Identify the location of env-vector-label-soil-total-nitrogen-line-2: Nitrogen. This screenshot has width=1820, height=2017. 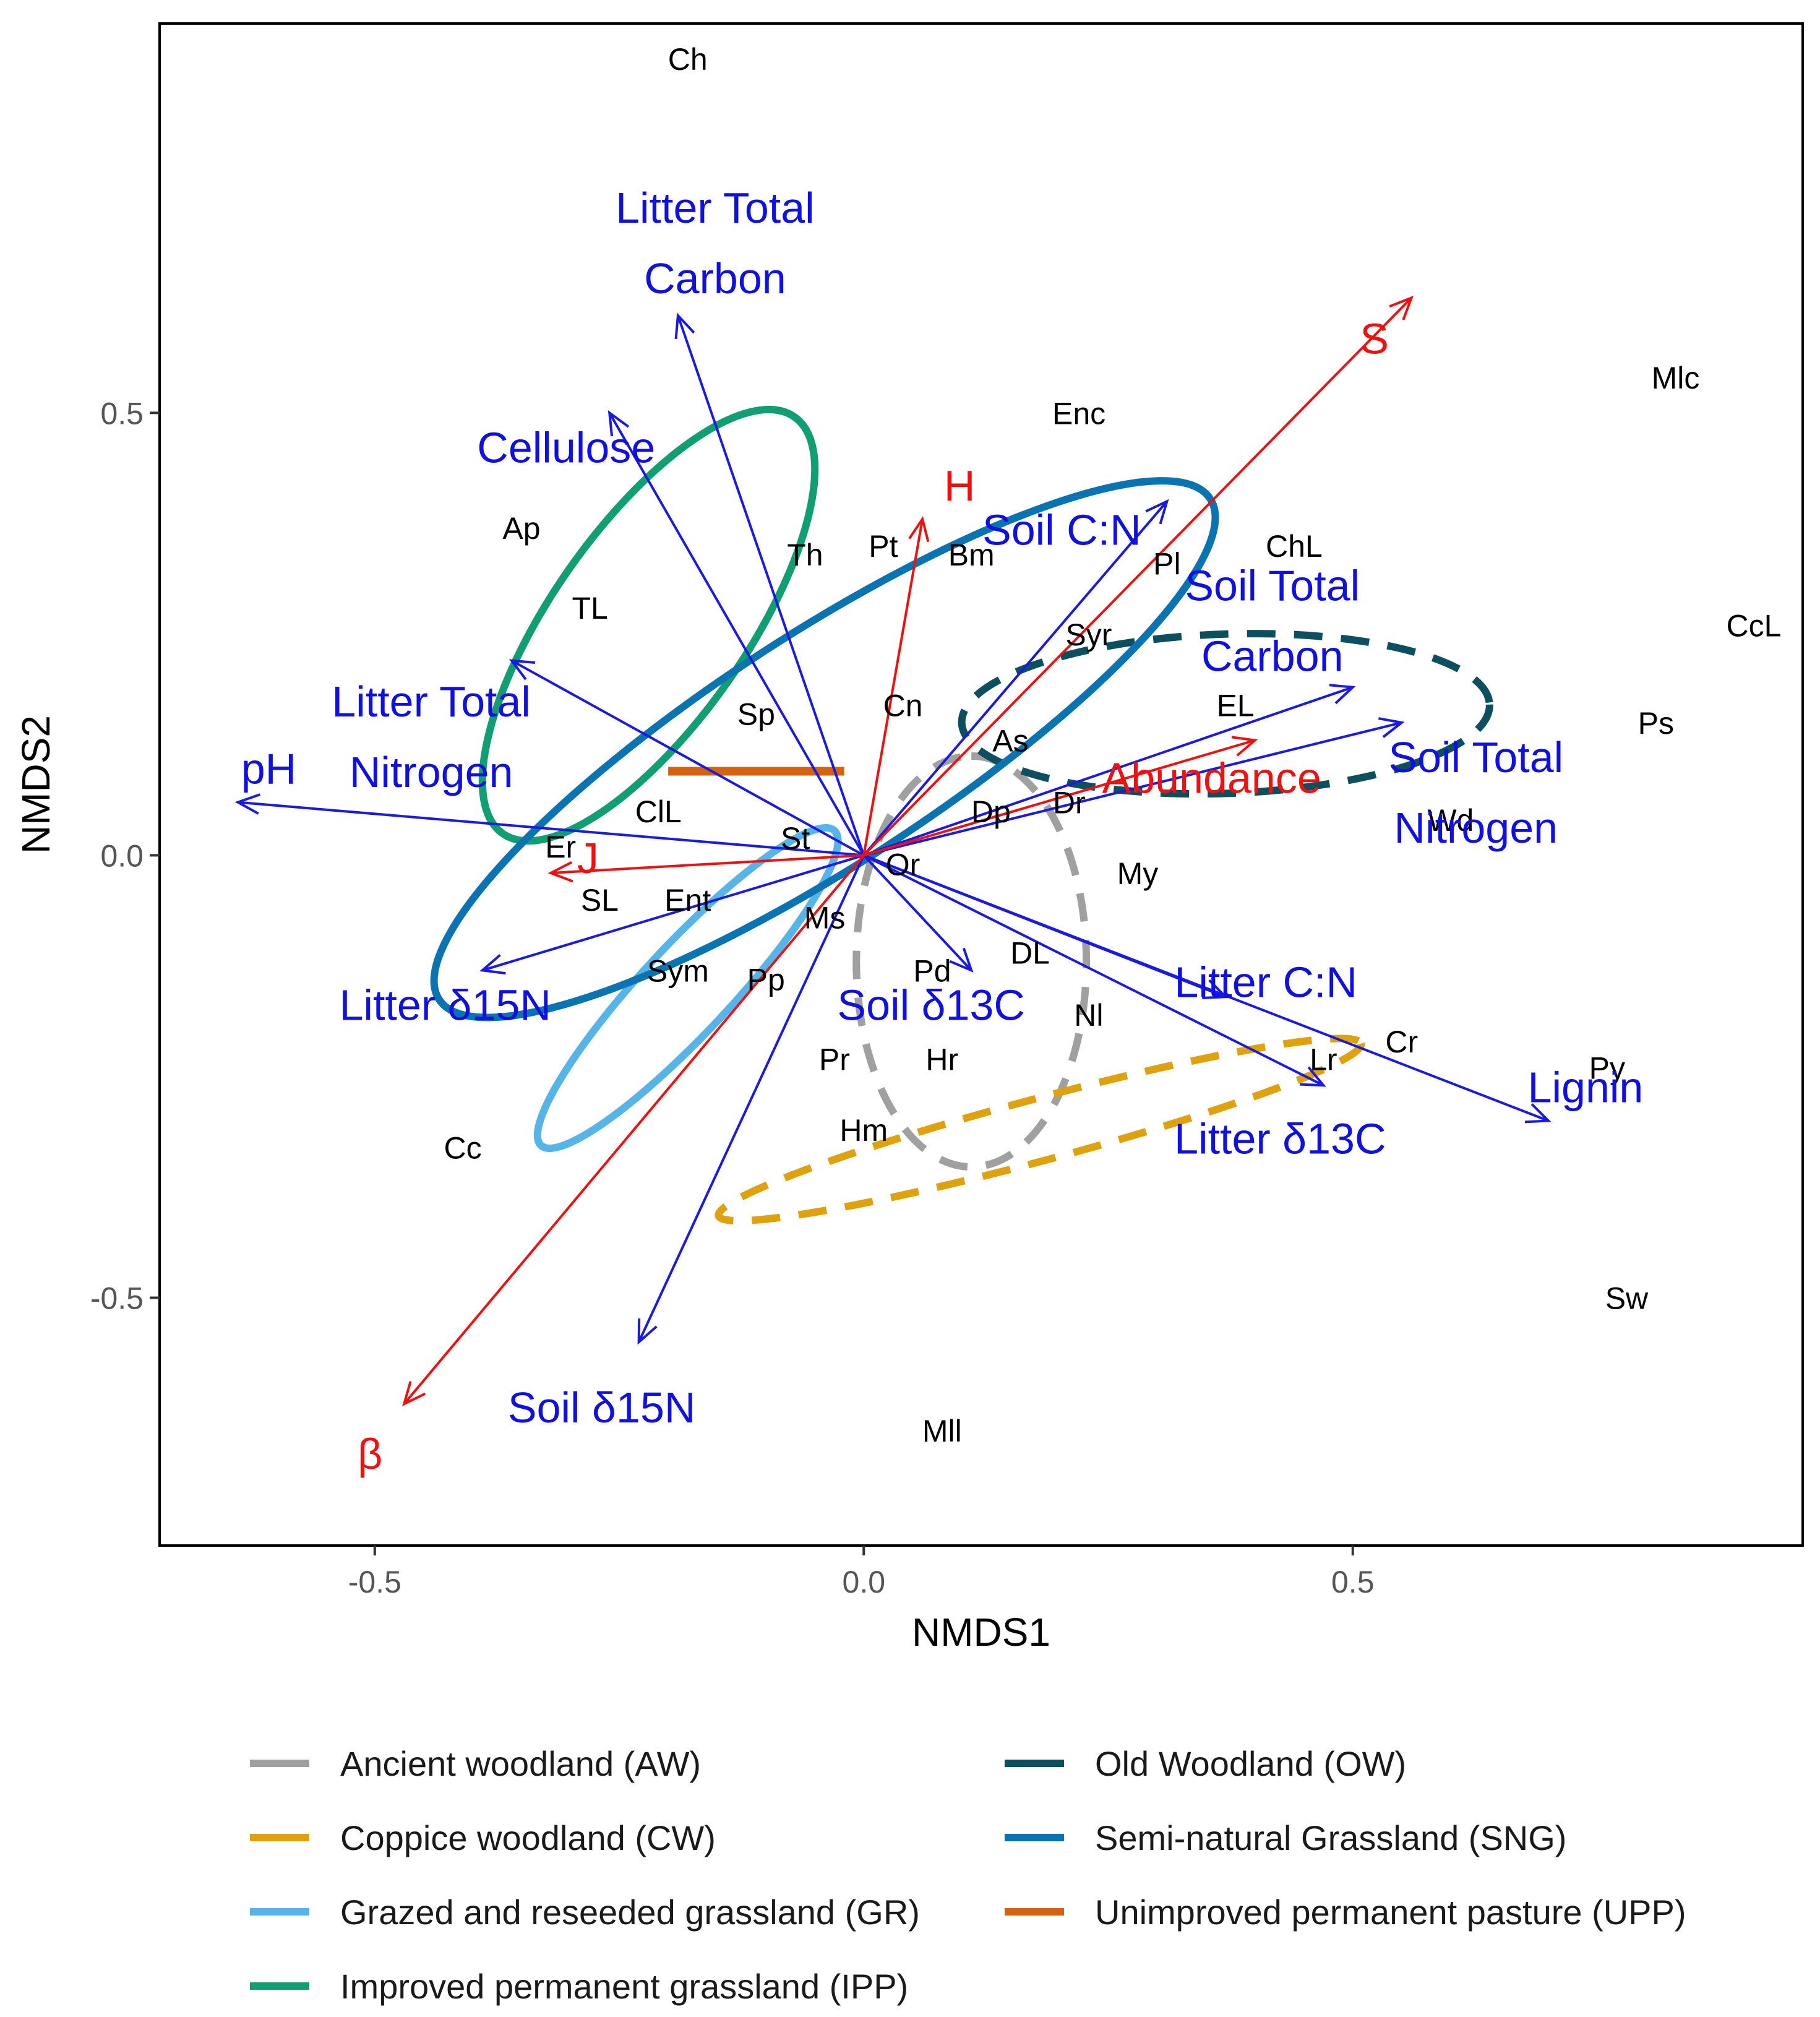
(1476, 828).